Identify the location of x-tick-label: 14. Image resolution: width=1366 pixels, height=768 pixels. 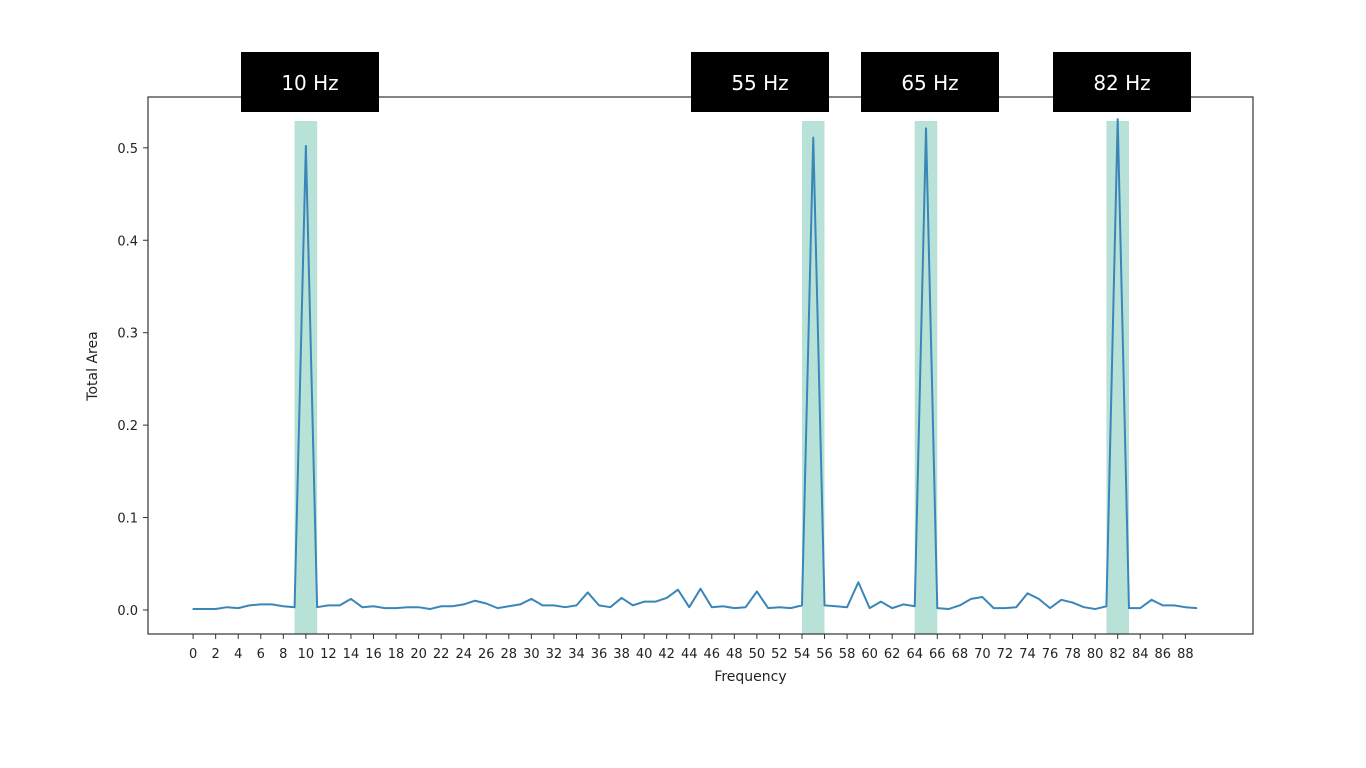
(351, 654).